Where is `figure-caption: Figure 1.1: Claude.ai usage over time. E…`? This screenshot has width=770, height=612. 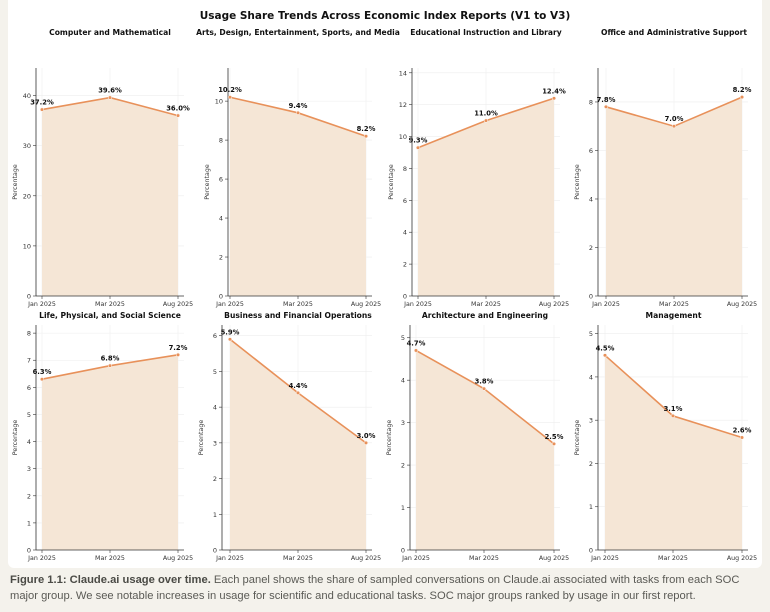
figure-caption: Figure 1.1: Claude.ai usage over time. E… is located at coordinates (385, 588).